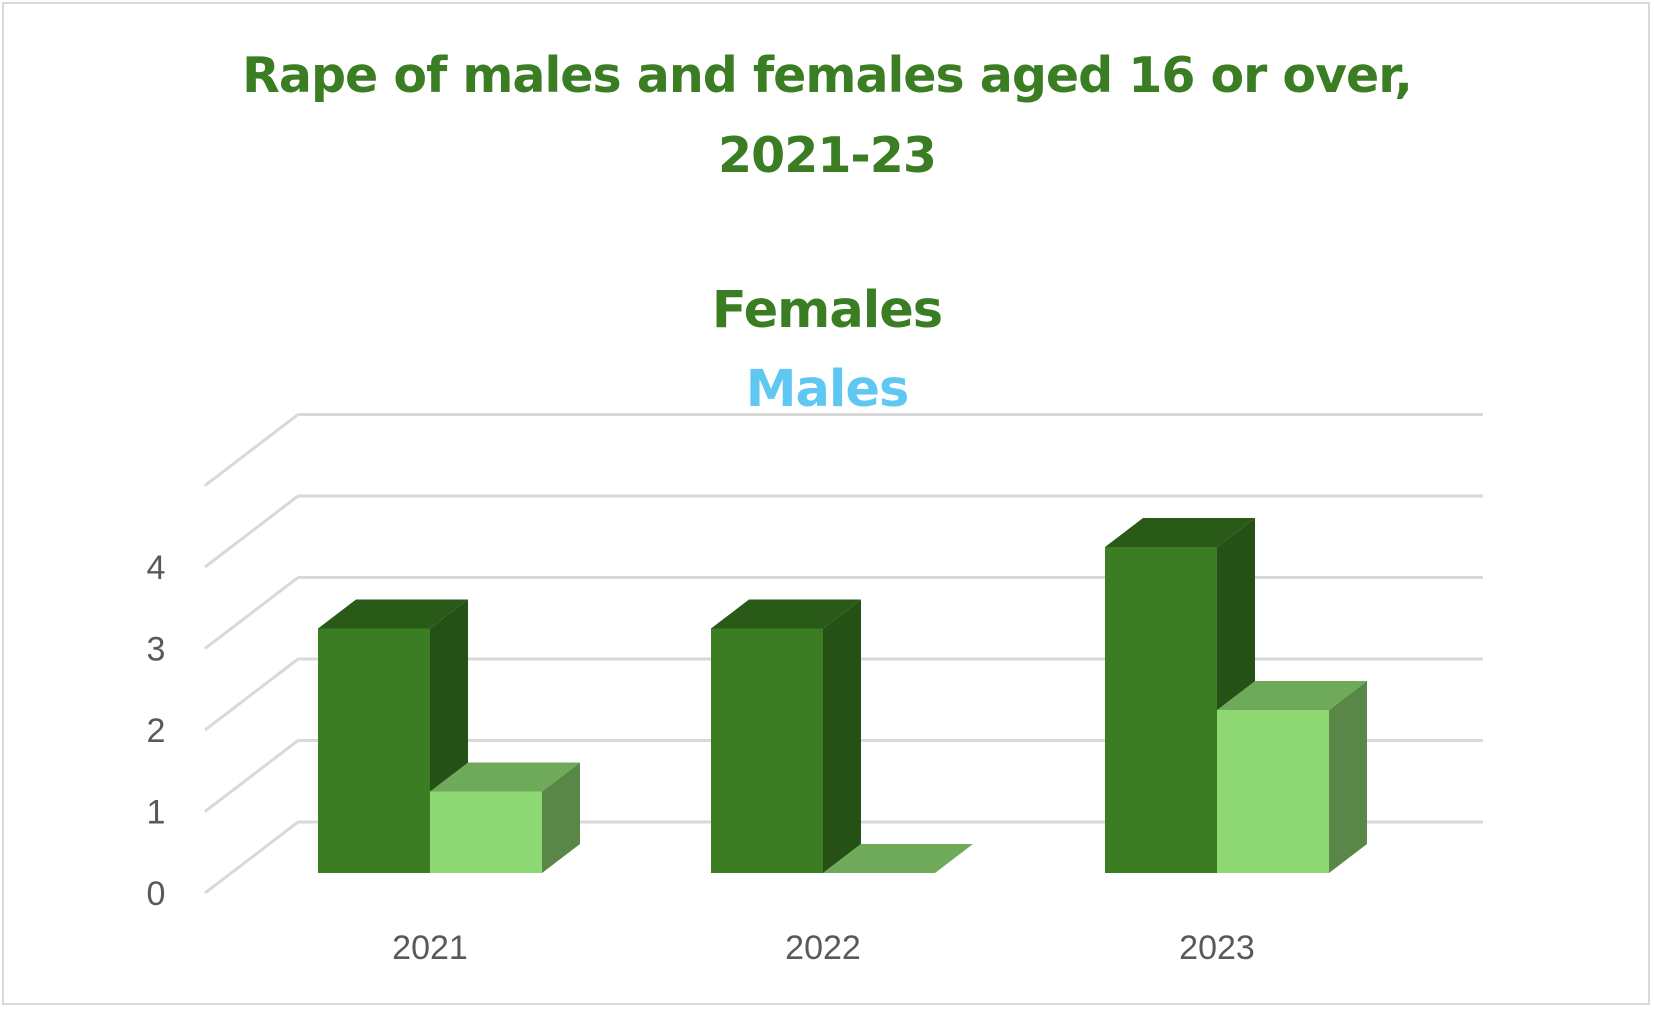  Describe the element at coordinates (156, 894) in the screenshot. I see `y-tick-label: 0` at that location.